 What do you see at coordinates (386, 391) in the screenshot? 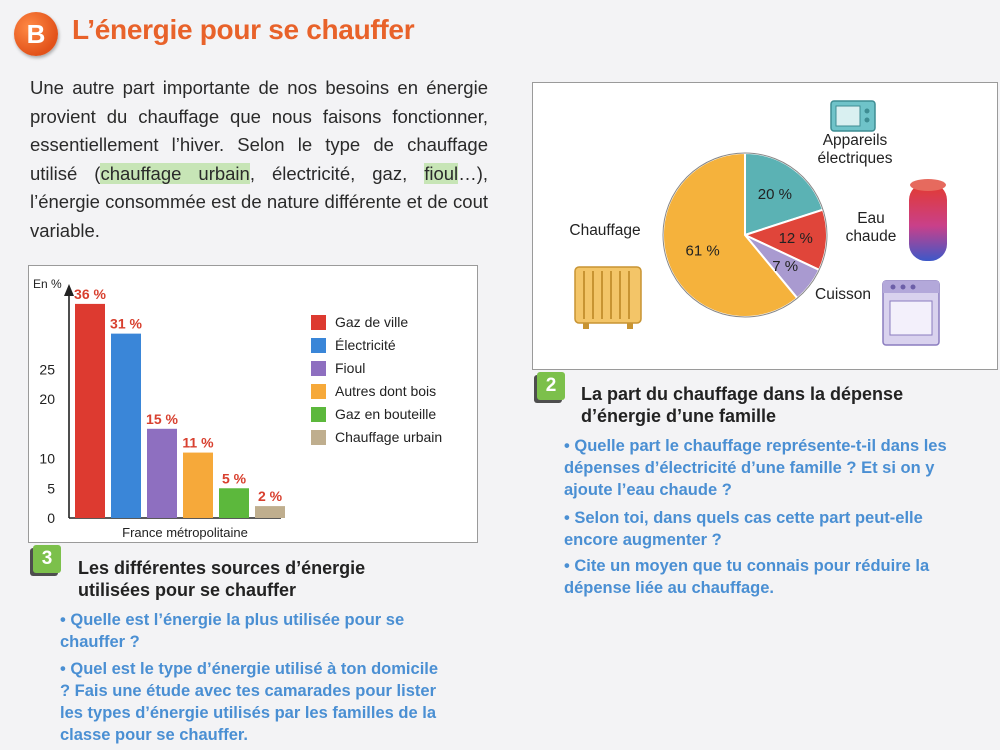
I see `legend-label: Autres dont bois` at bounding box center [386, 391].